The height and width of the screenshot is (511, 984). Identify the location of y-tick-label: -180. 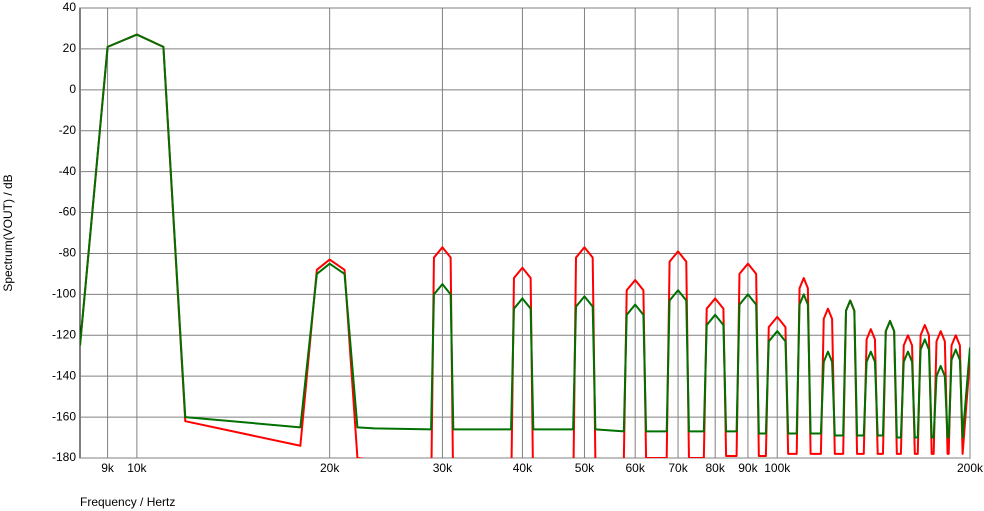
(64, 457).